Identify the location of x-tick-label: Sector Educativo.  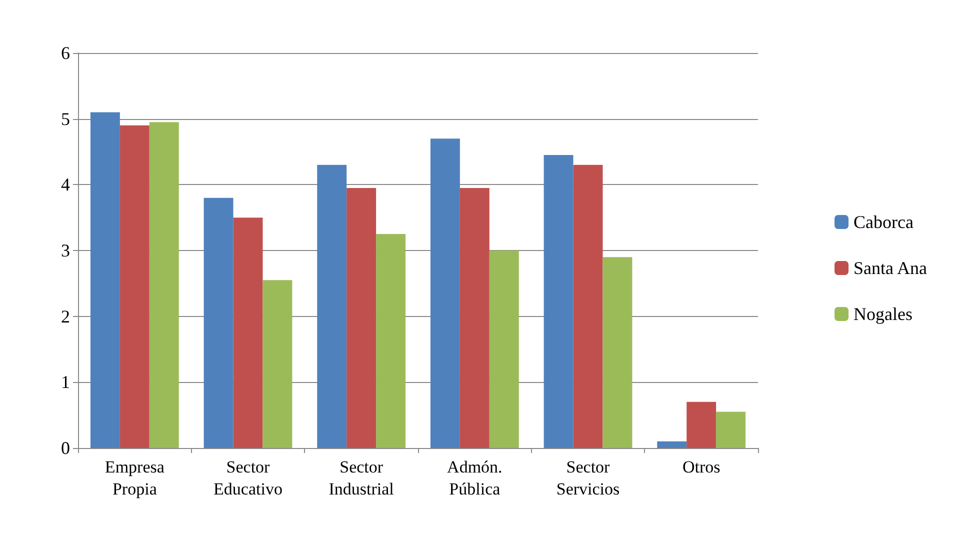
(248, 478).